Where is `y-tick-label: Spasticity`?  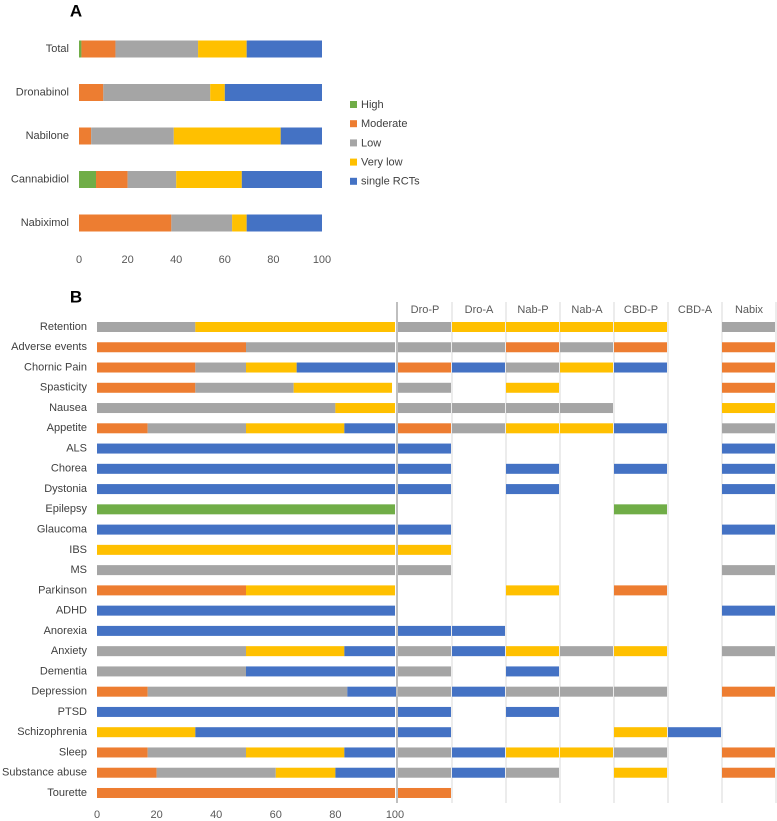 y-tick-label: Spasticity is located at coordinates (64, 388).